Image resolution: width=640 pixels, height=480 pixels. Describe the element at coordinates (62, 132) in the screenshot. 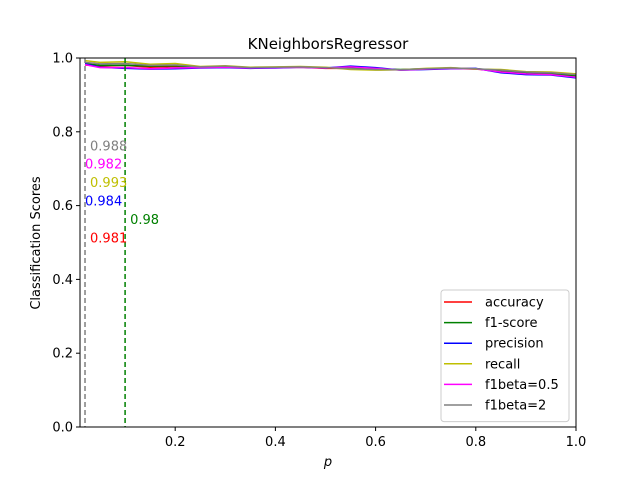

I see `y-tick-label-4: 0.8` at that location.